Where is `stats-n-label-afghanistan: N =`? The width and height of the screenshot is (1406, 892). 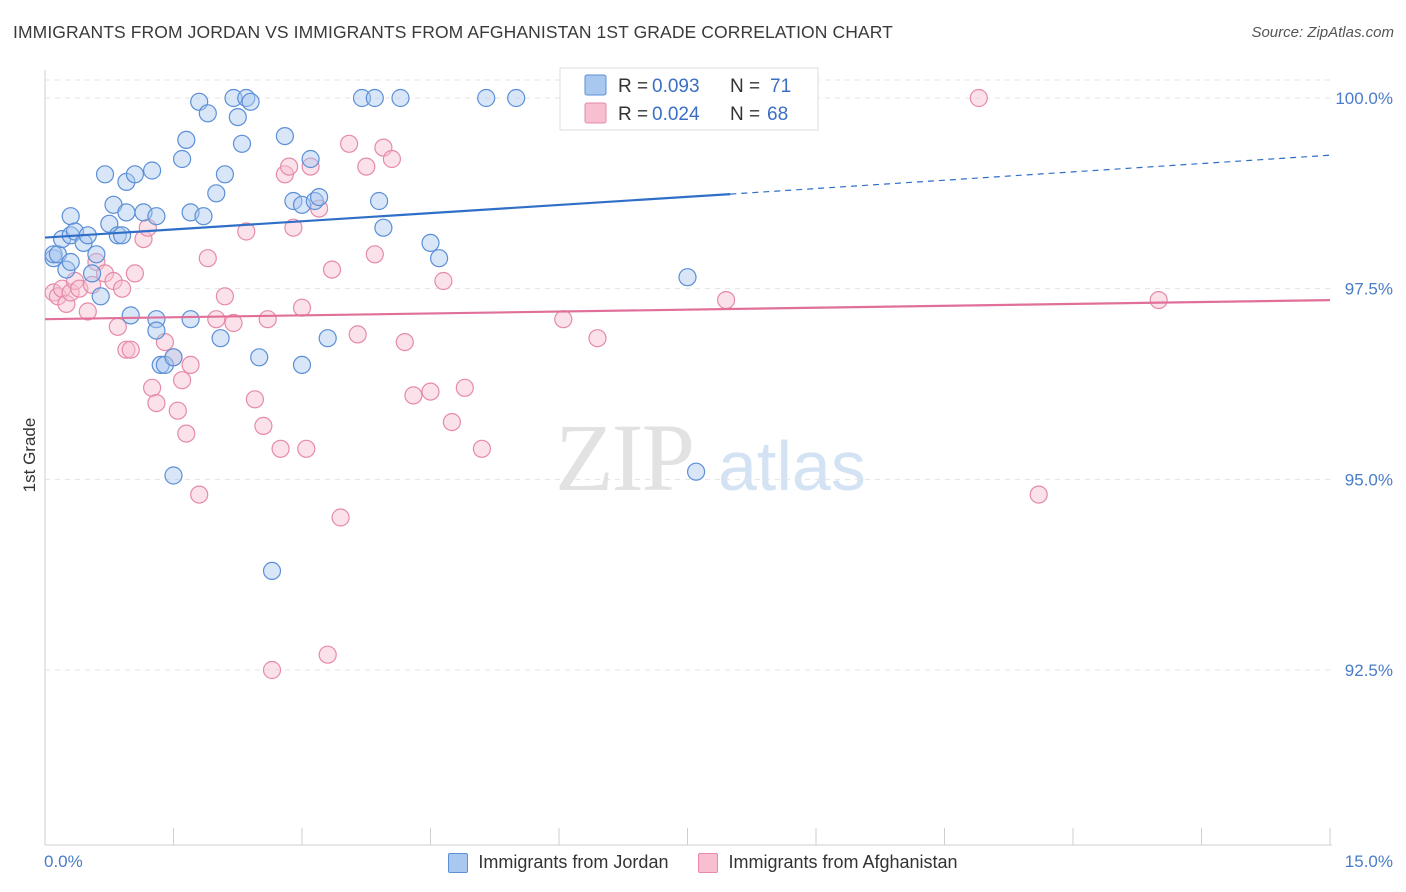 stats-n-label-afghanistan: N = is located at coordinates (745, 114).